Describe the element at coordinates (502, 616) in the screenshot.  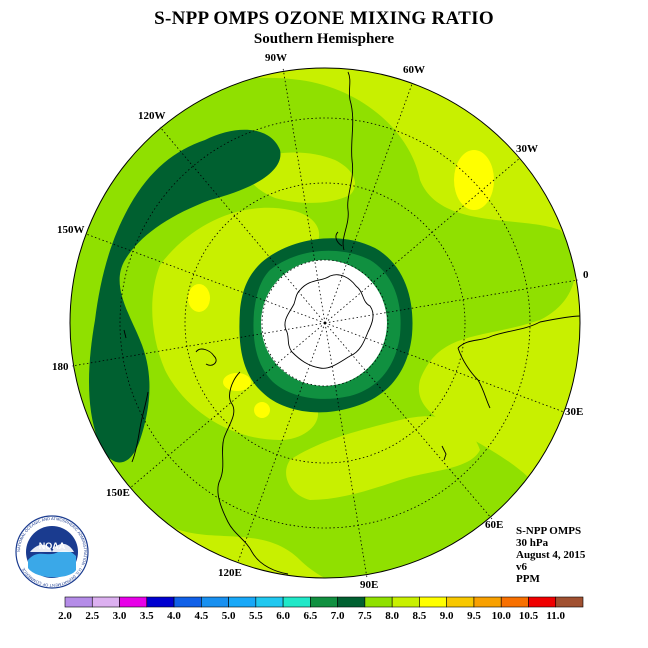
I see `colorbar-tick-label: 10.0` at that location.